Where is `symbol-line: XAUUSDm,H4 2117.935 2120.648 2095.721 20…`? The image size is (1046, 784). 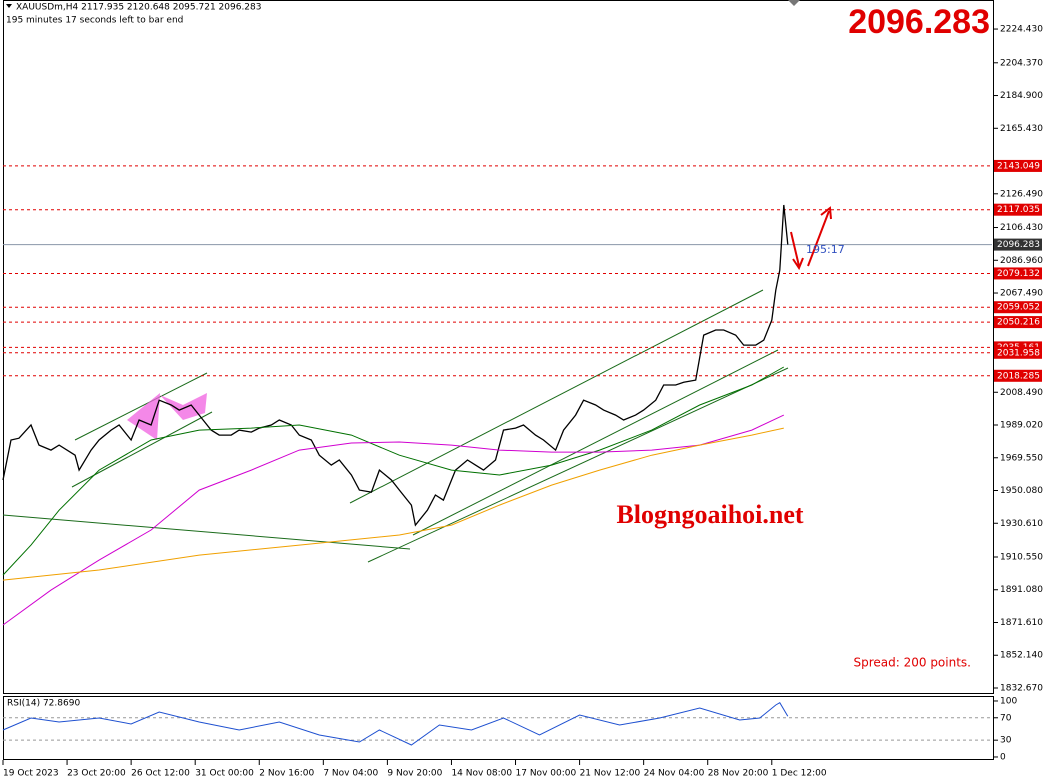 symbol-line: XAUUSDm,H4 2117.935 2120.648 2095.721 20… is located at coordinates (138, 8).